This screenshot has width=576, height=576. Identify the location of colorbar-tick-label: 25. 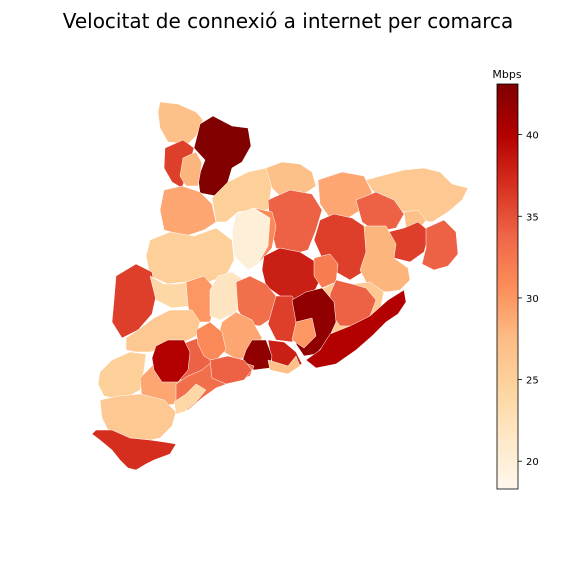
(532, 381).